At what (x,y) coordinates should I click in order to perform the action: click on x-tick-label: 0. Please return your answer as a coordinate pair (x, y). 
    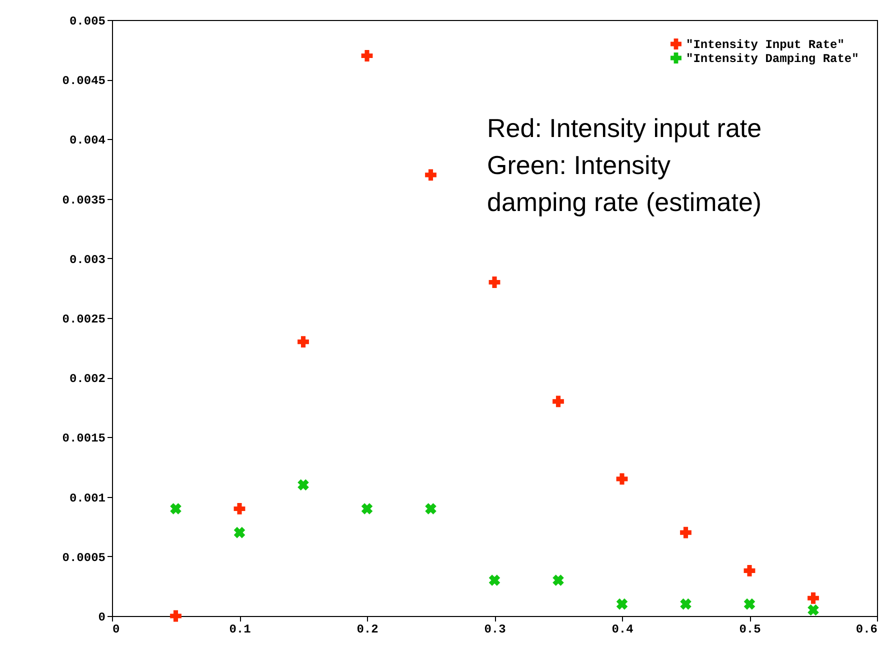
    Looking at the image, I should click on (116, 629).